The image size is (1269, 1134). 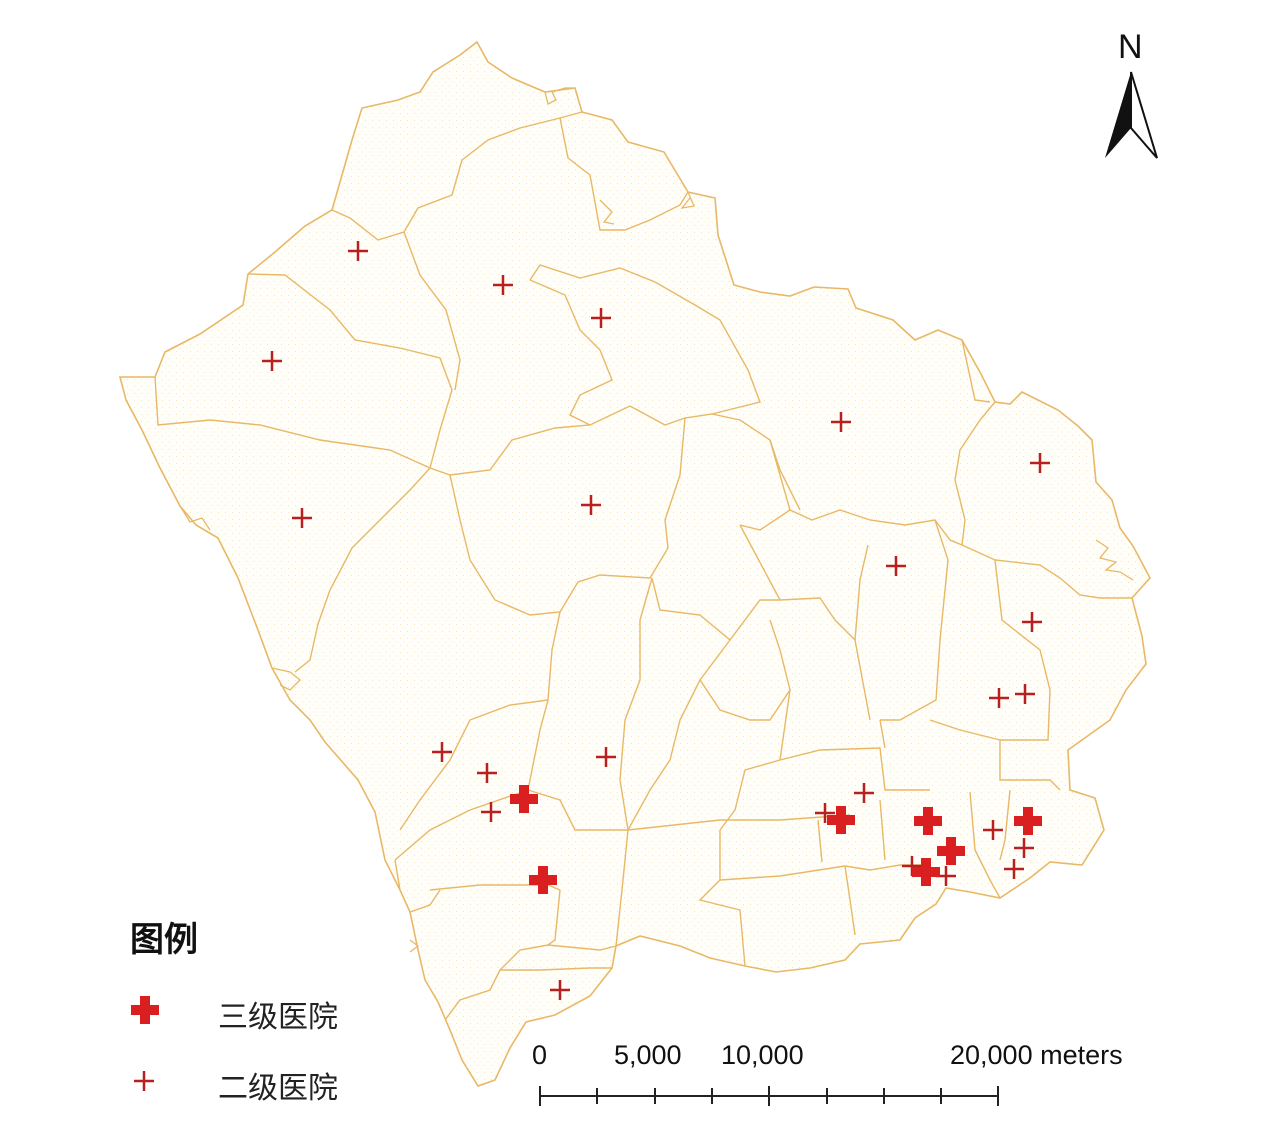 I want to click on legend-secondary-label: 二级医院, so click(x=278, y=1088).